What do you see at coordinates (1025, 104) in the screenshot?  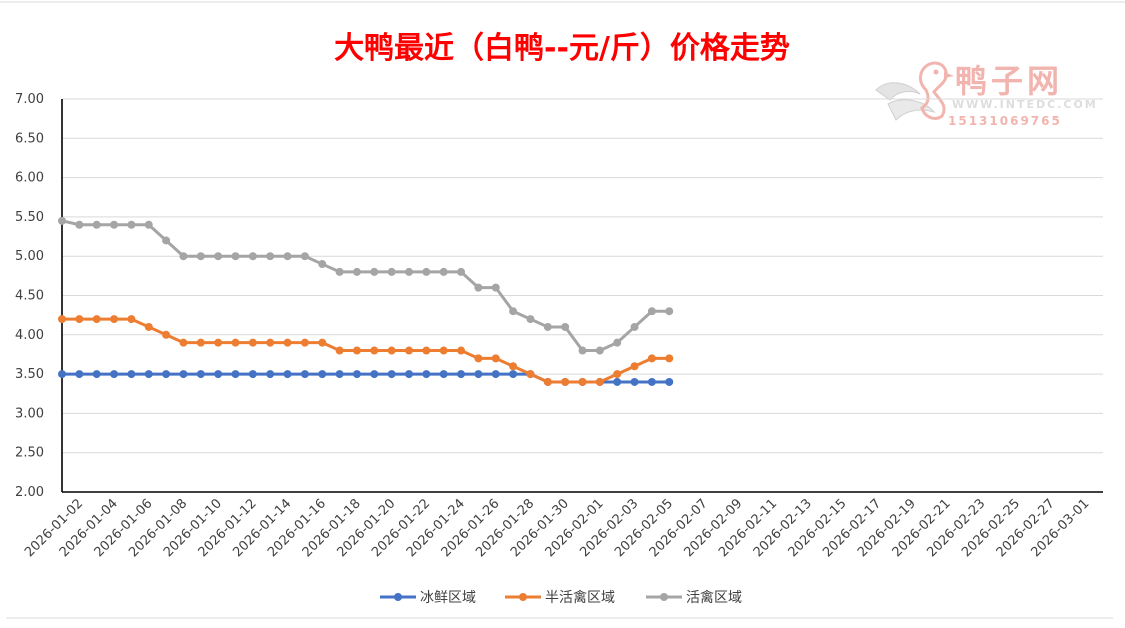 I see `watermark-url: WWW.INTEDC.COM` at bounding box center [1025, 104].